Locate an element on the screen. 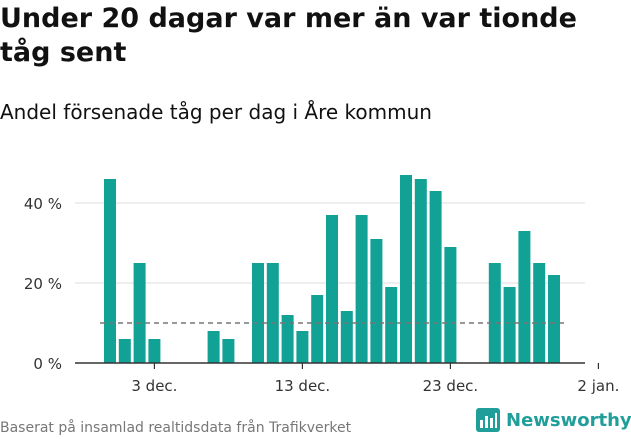 The image size is (631, 439). chart-subtitle: Andel försenade tåg per dag i Åre kommun is located at coordinates (216, 112).